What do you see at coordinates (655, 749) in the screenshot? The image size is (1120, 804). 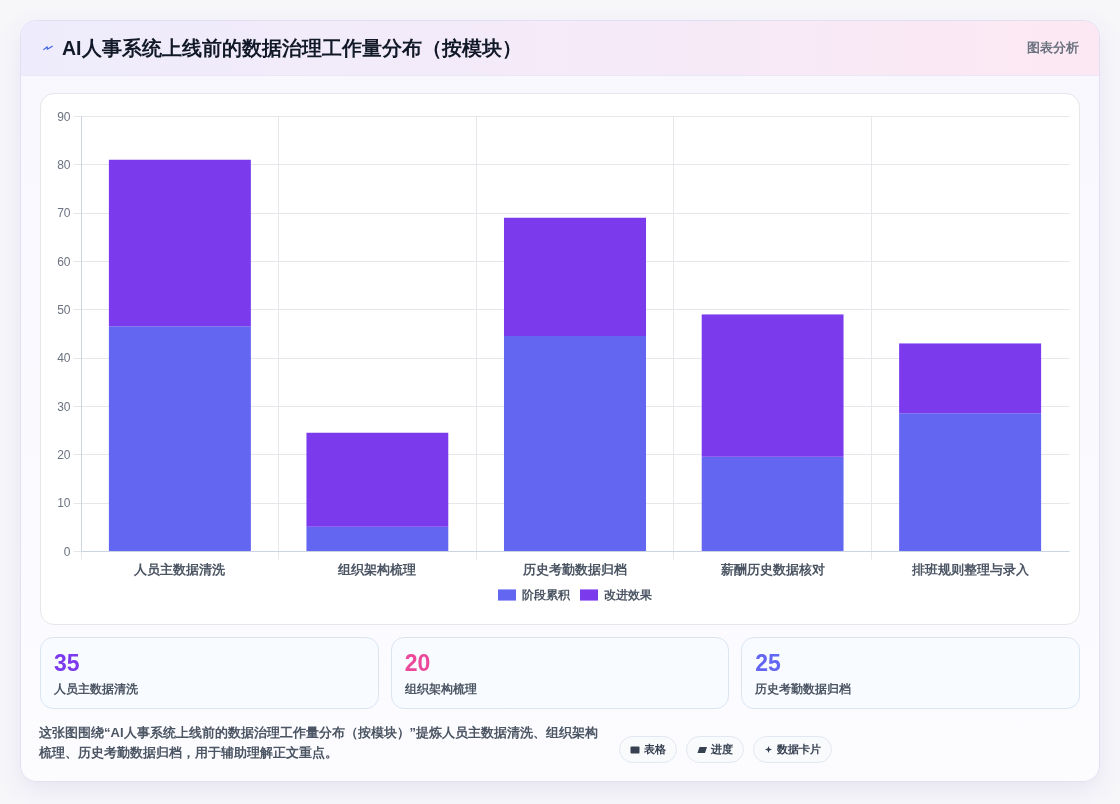 I see `text: 表格` at bounding box center [655, 749].